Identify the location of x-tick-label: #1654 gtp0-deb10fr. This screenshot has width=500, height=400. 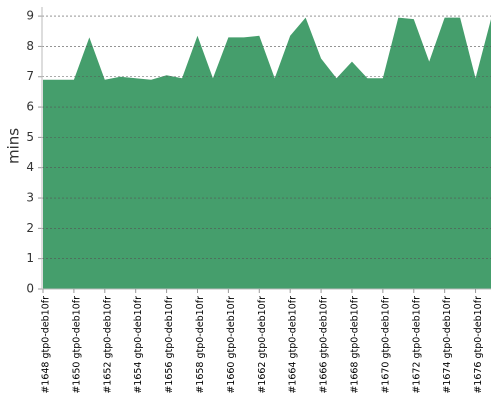
(138, 345).